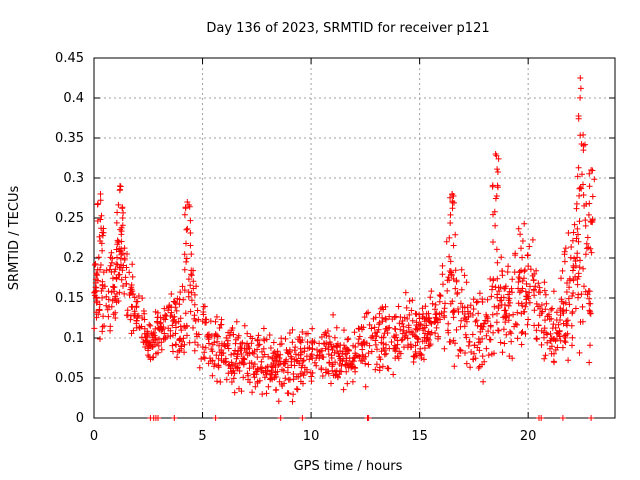  Describe the element at coordinates (69, 58) in the screenshot. I see `y-tick-label: 0.45` at that location.